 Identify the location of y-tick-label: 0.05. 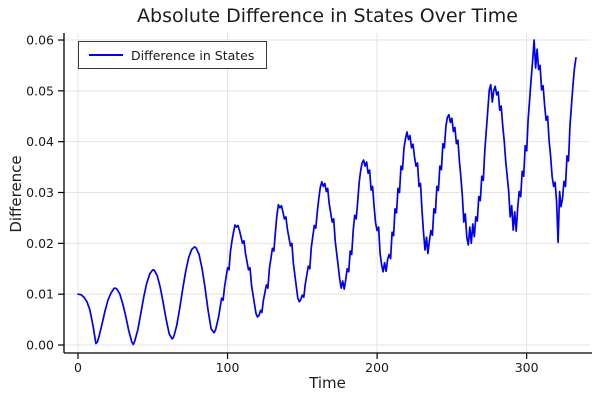
(40, 90).